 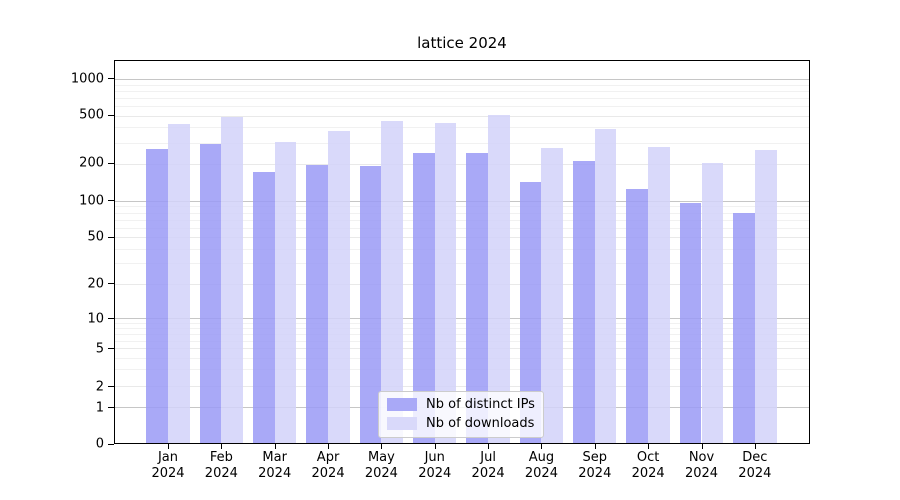 I want to click on y-tick-label: 100, so click(x=91, y=201).